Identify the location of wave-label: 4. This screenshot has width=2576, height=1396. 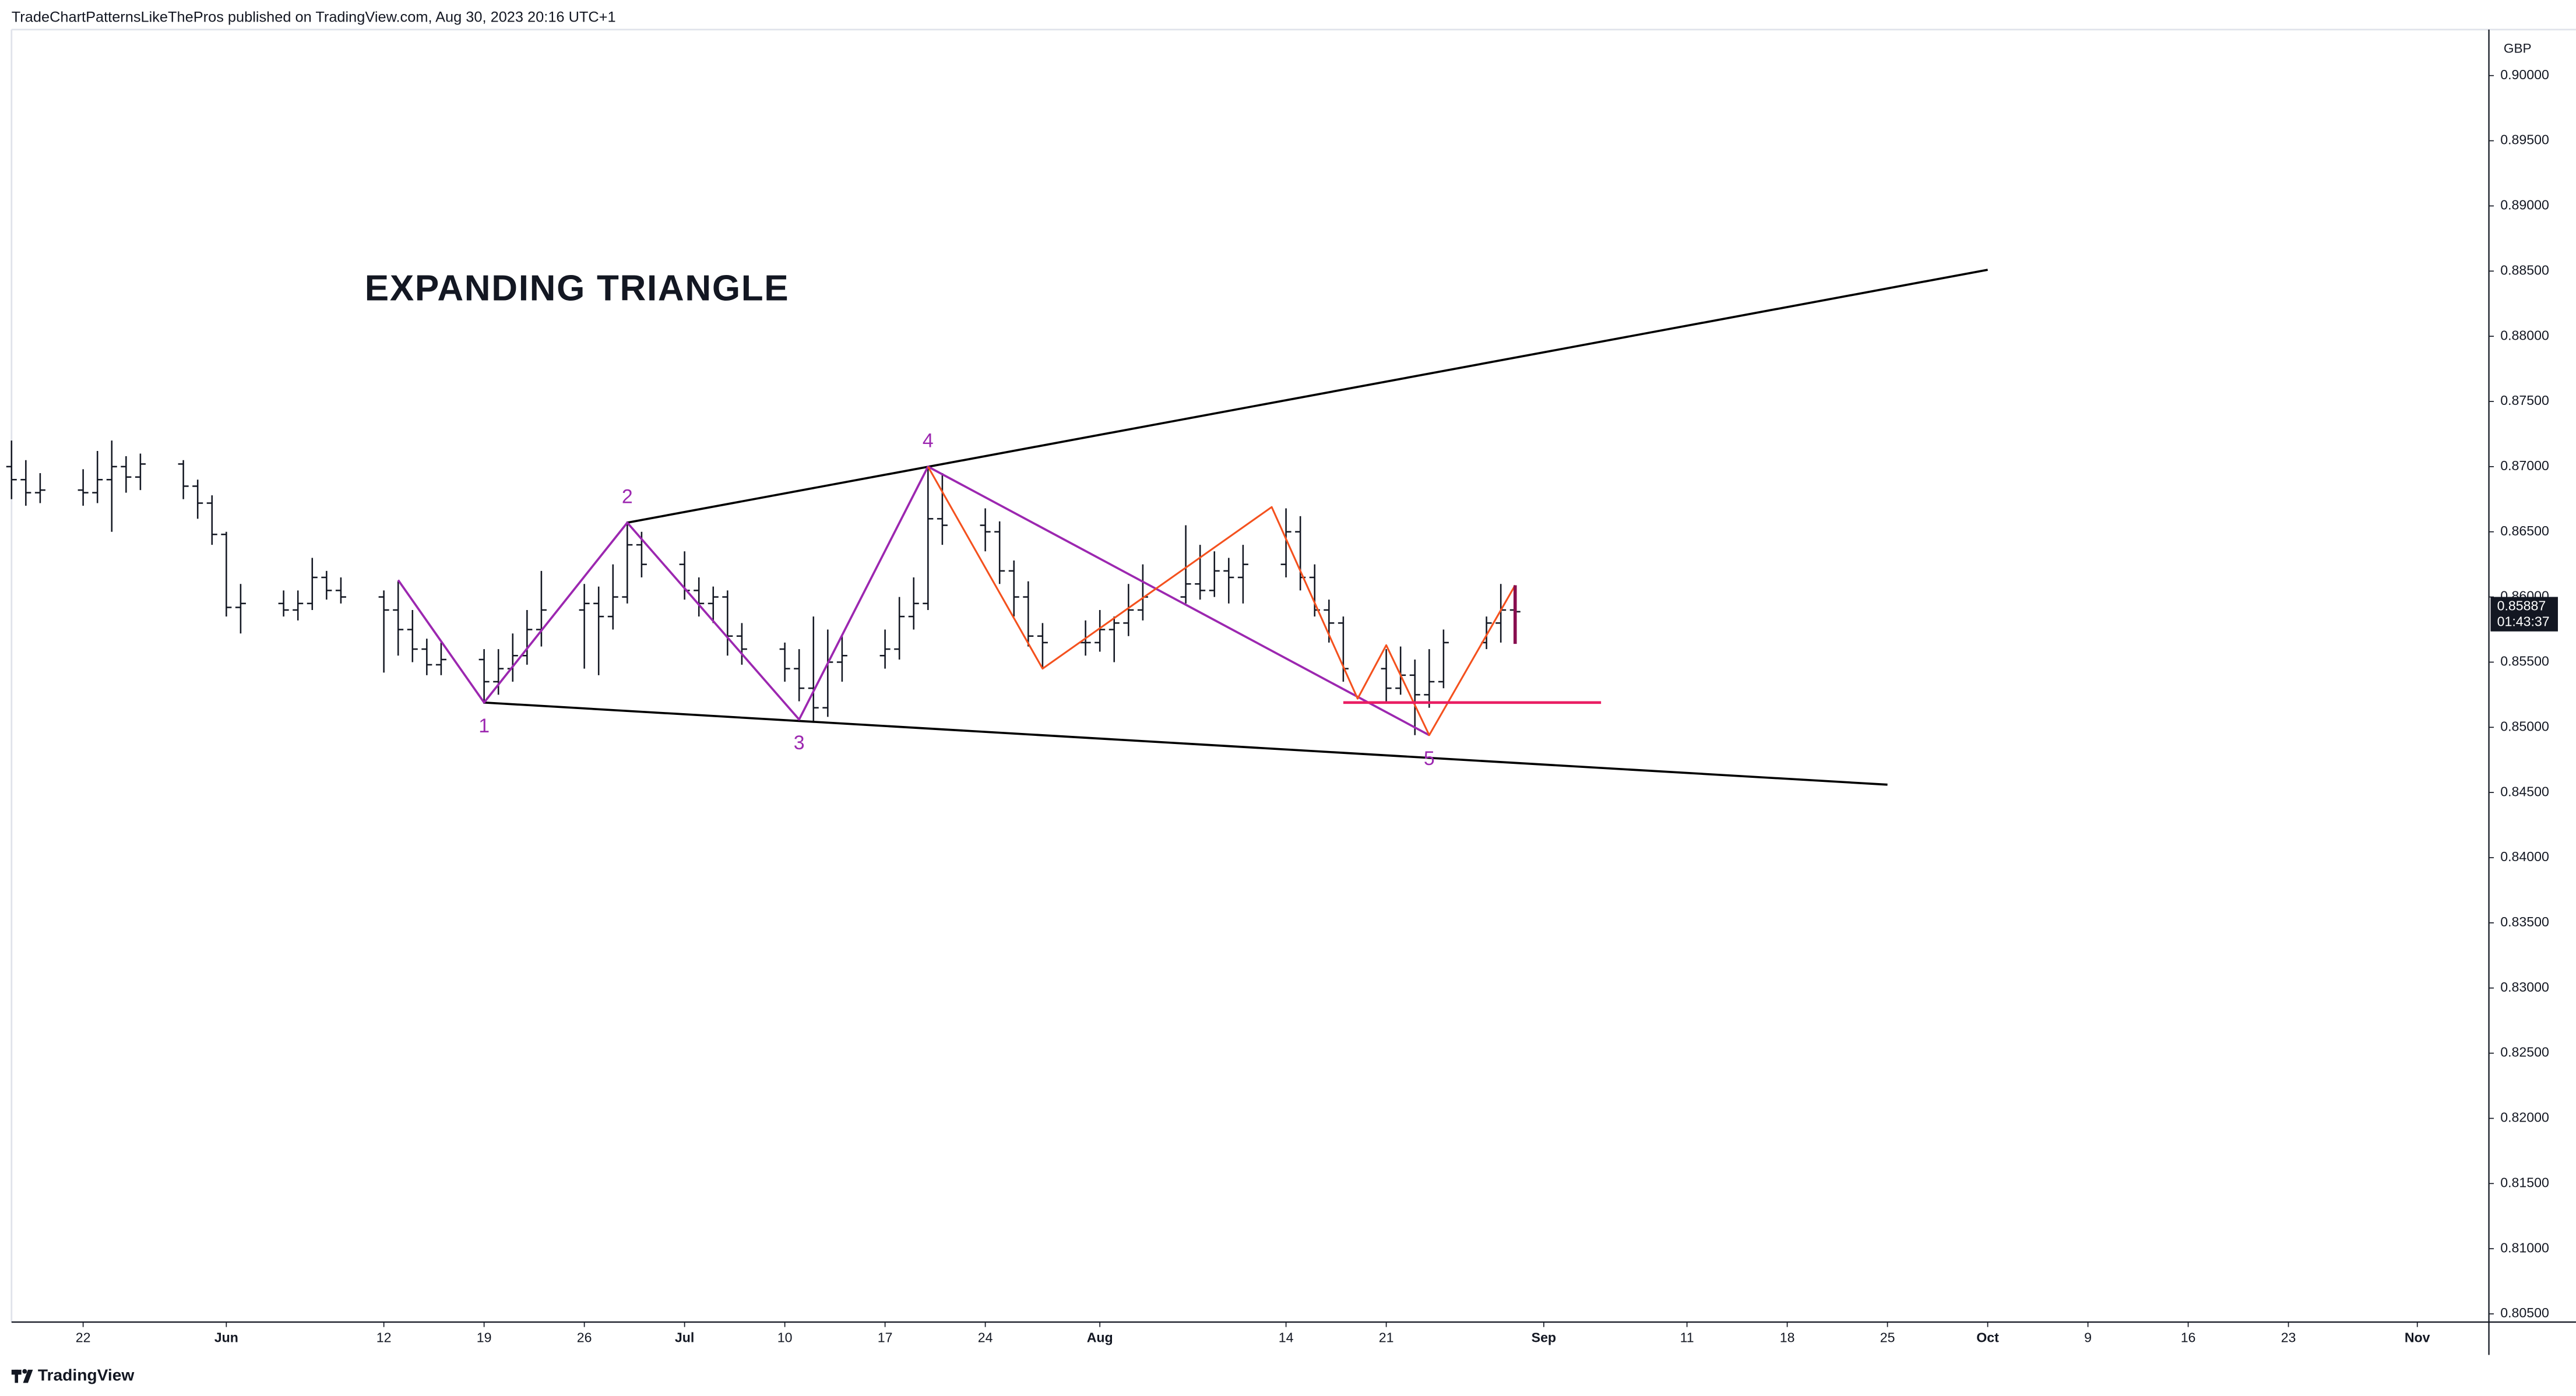
(929, 441).